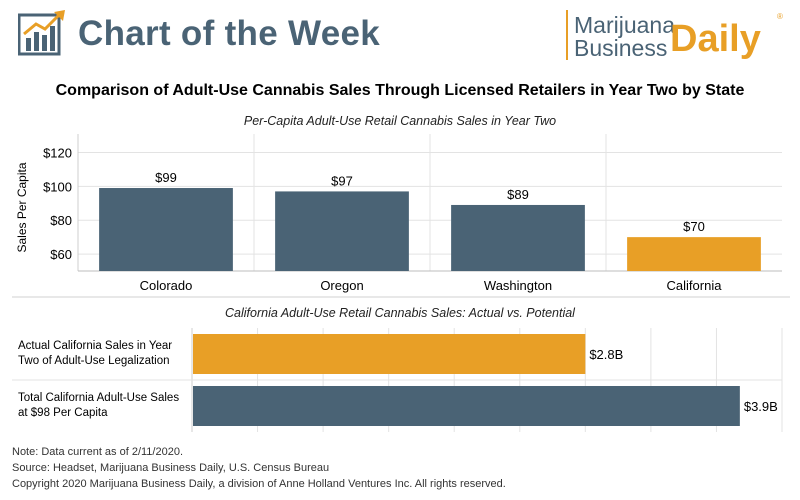 This screenshot has width=800, height=500. I want to click on y-tick-label: $120, so click(57, 152).